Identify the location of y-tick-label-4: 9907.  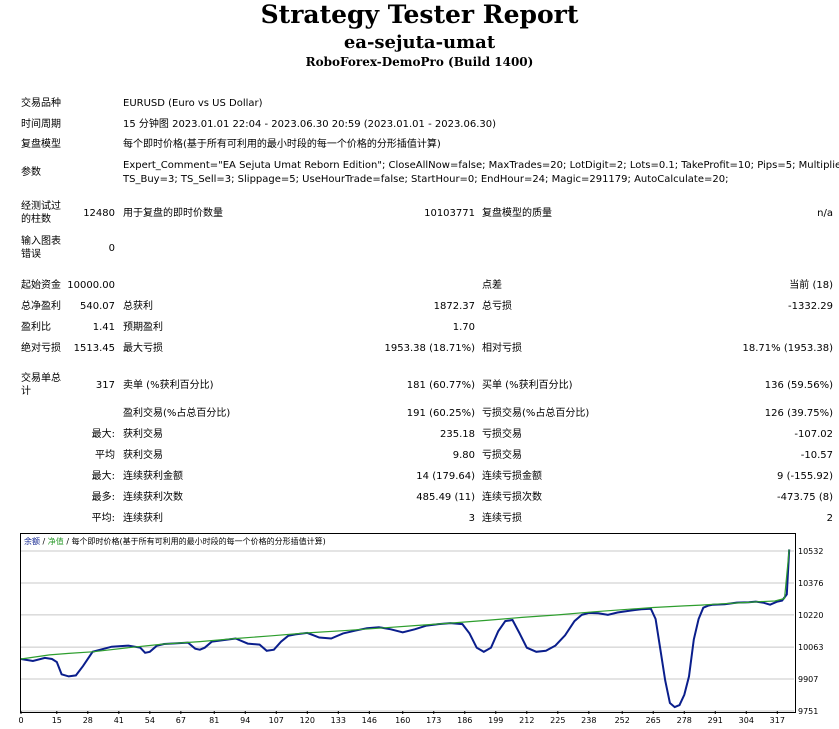
(808, 679).